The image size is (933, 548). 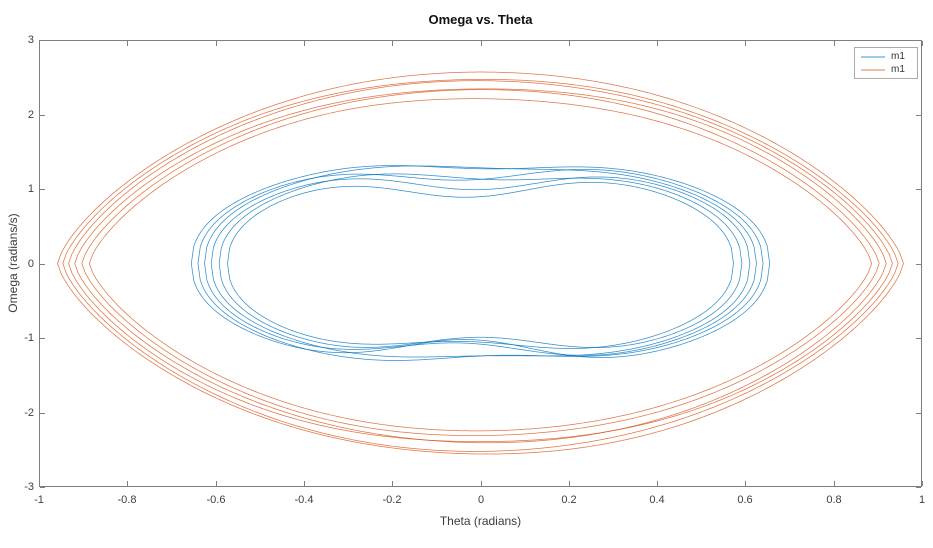 What do you see at coordinates (873, 69) in the screenshot?
I see `legend-line-sample-orange` at bounding box center [873, 69].